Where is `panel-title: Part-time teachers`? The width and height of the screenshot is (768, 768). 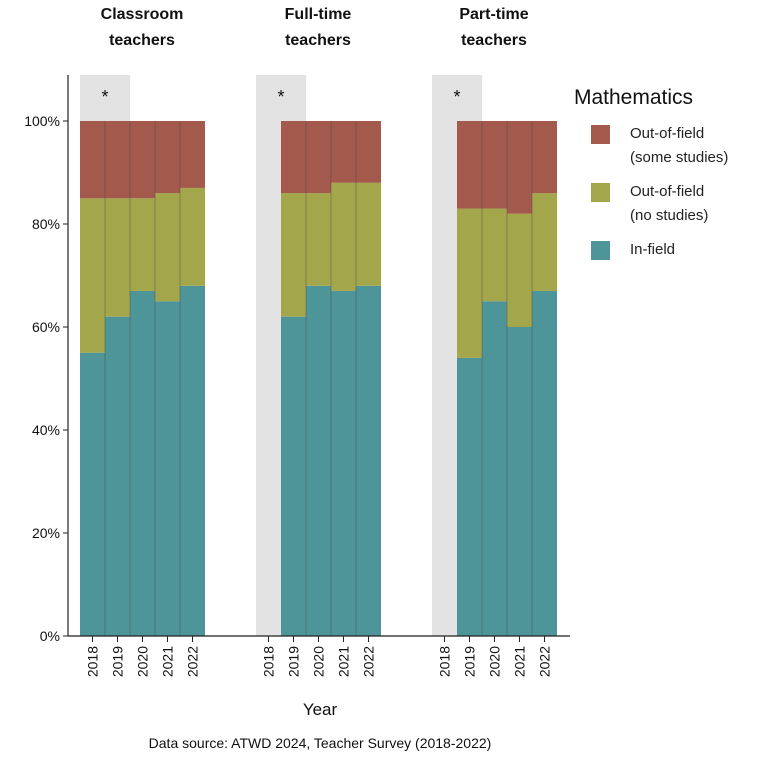
panel-title: Part-time teachers is located at coordinates (494, 27).